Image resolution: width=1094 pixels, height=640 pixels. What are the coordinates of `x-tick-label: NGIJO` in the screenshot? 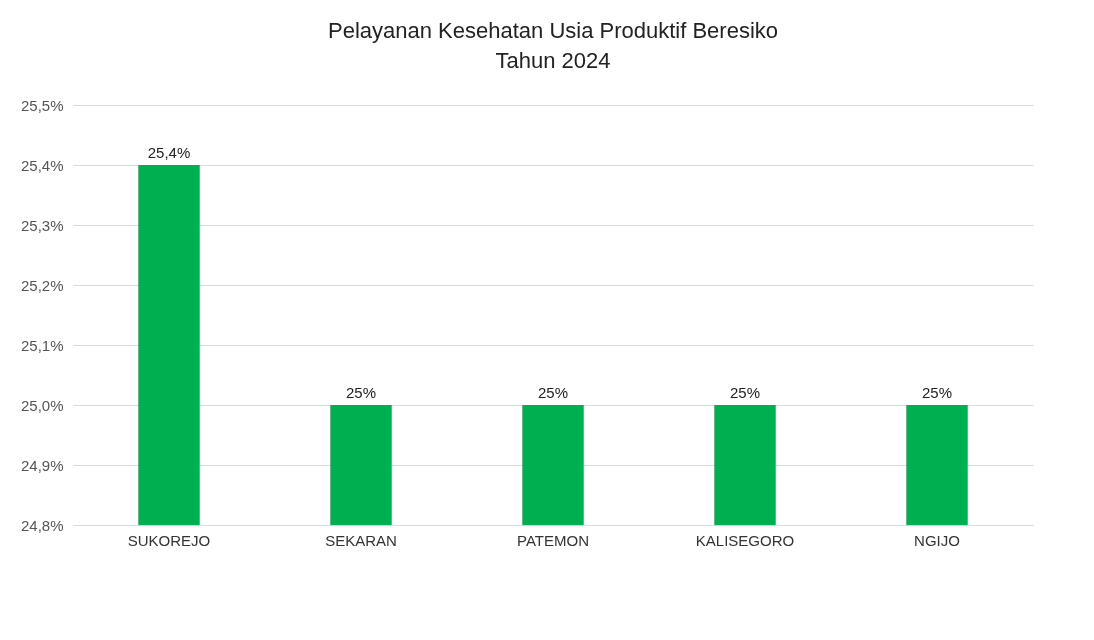 It's located at (937, 540).